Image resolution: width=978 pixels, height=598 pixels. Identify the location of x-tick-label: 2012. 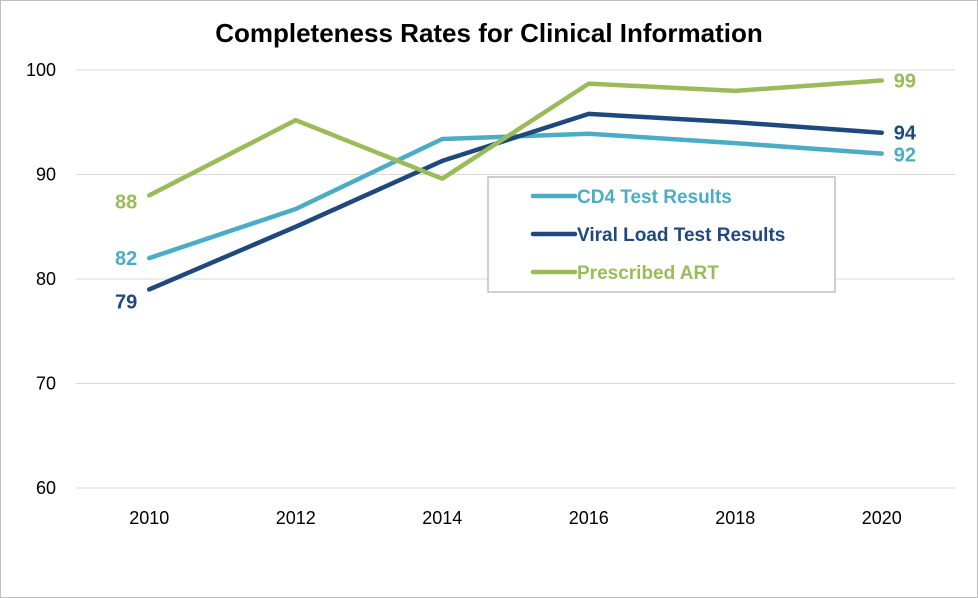
(296, 518).